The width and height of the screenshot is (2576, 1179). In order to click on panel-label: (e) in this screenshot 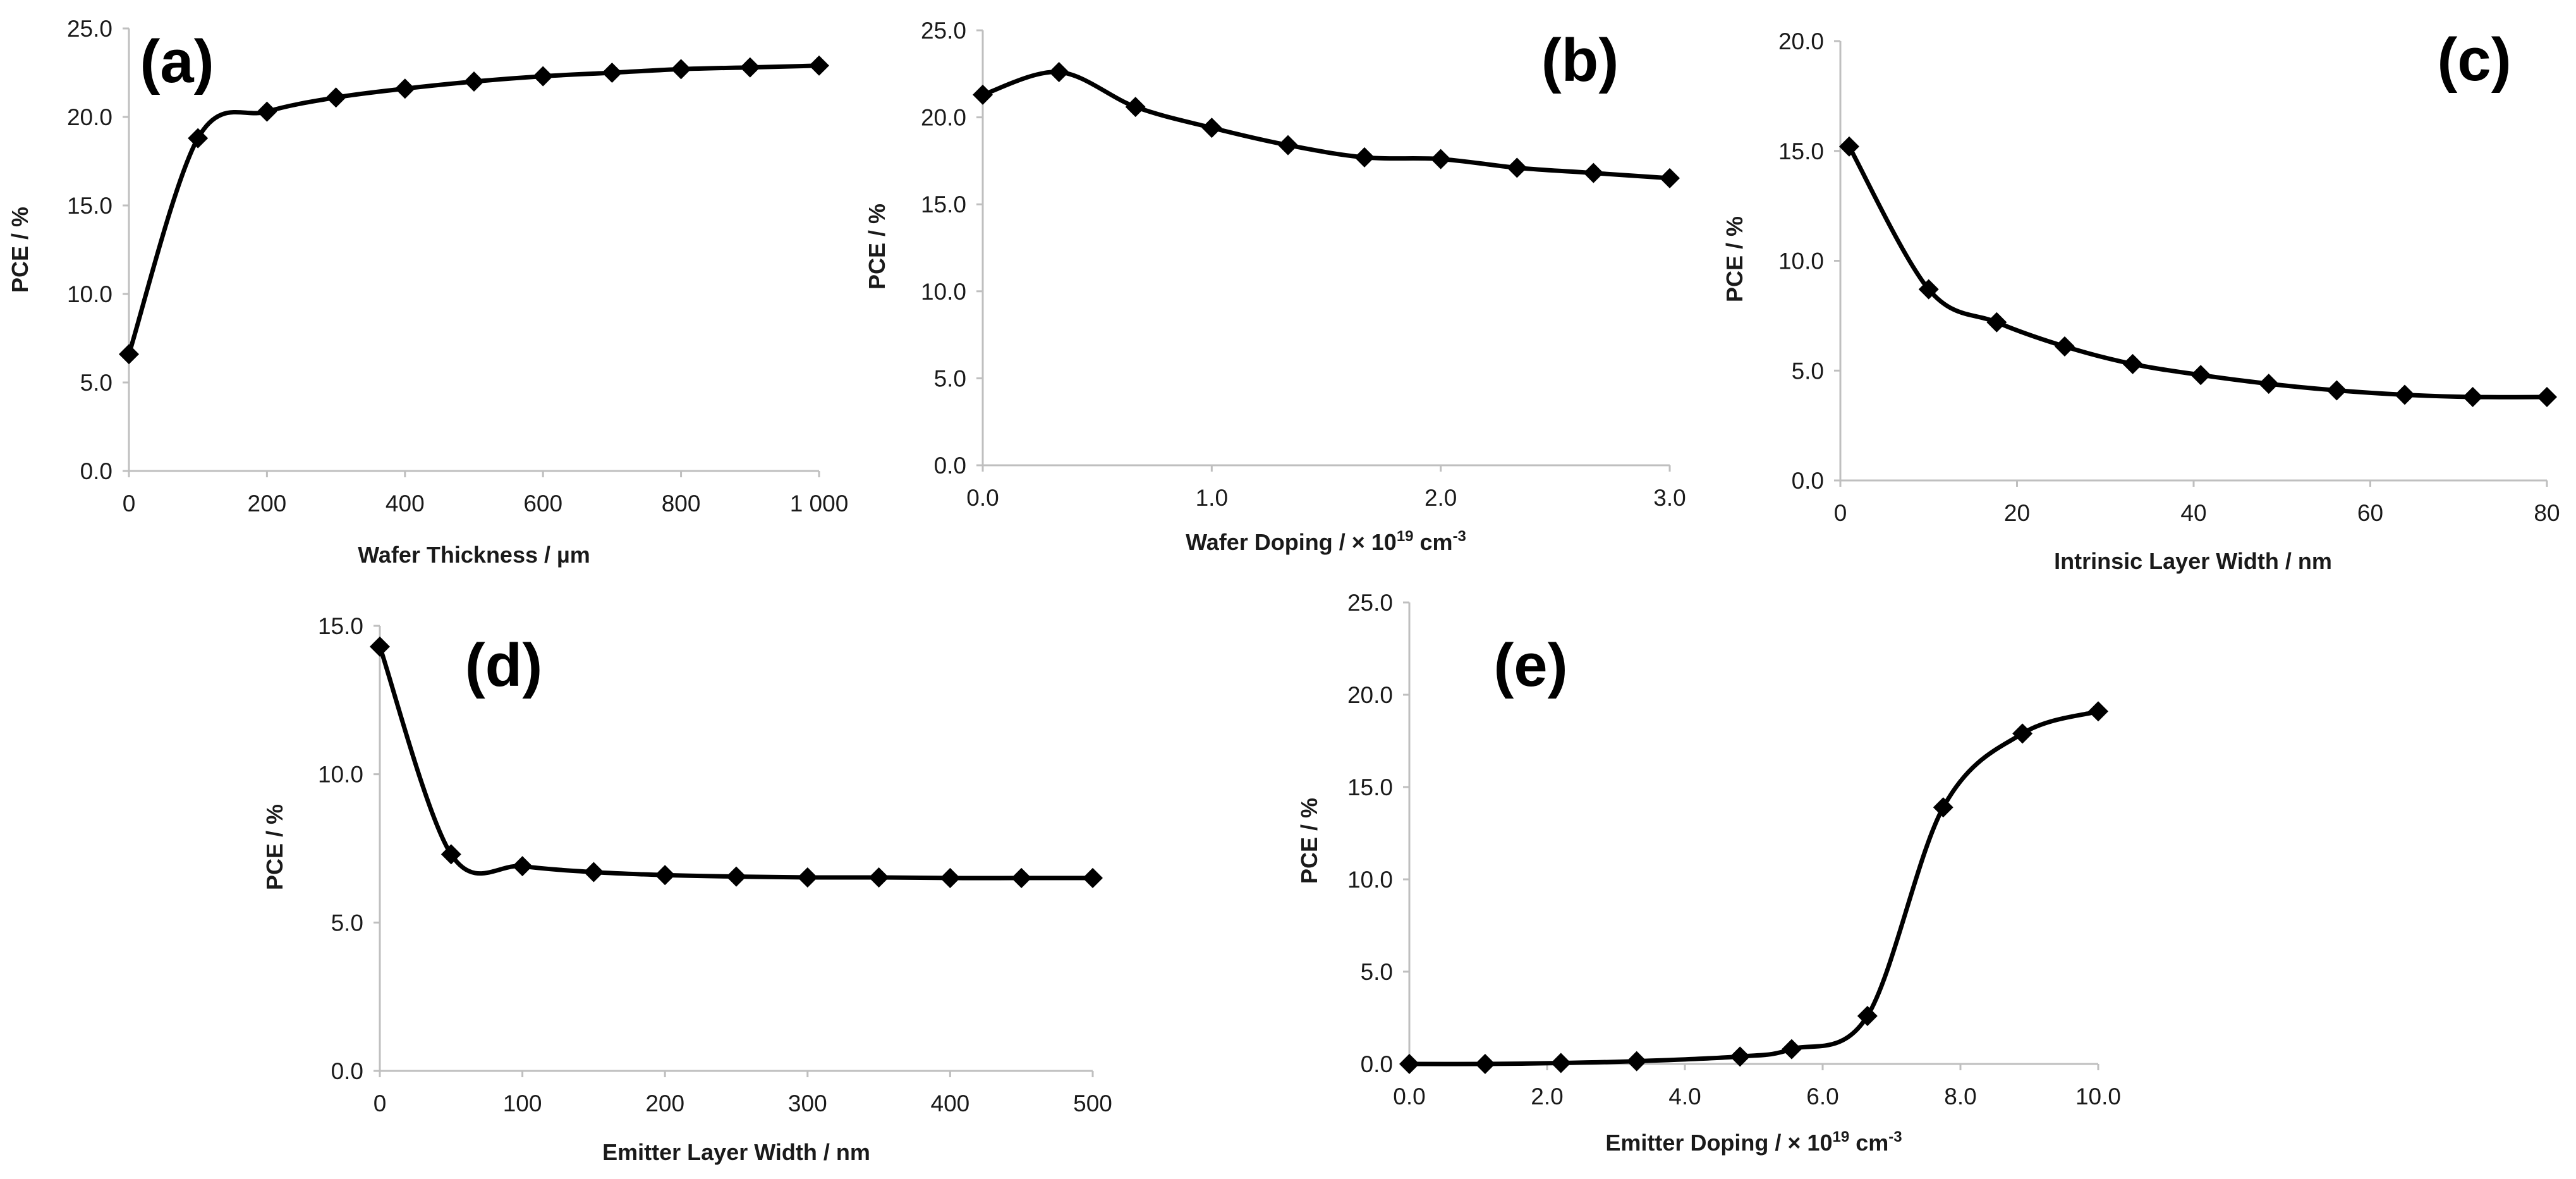, I will do `click(1530, 665)`.